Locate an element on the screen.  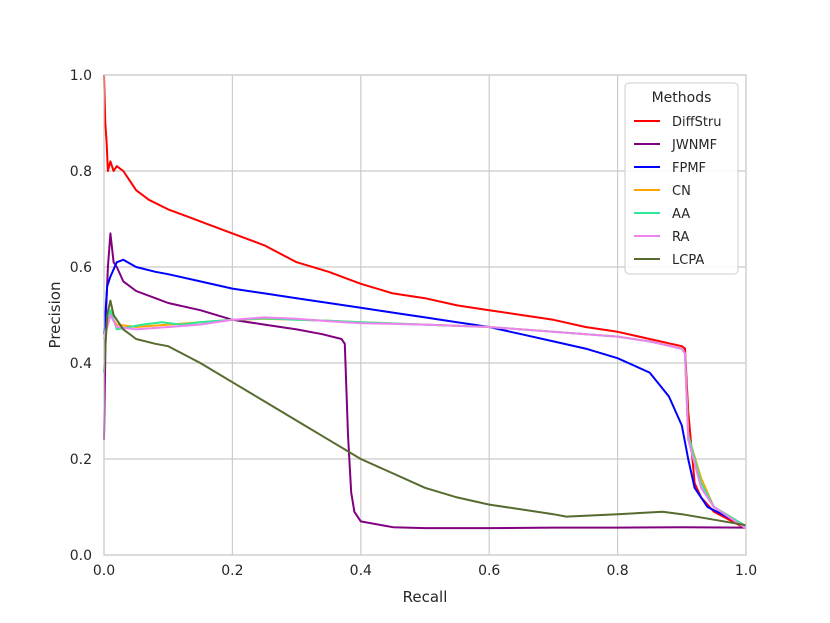
legend: Methods DiffStru JWNMF FPMF CN AA RA LCPA is located at coordinates (681, 178).